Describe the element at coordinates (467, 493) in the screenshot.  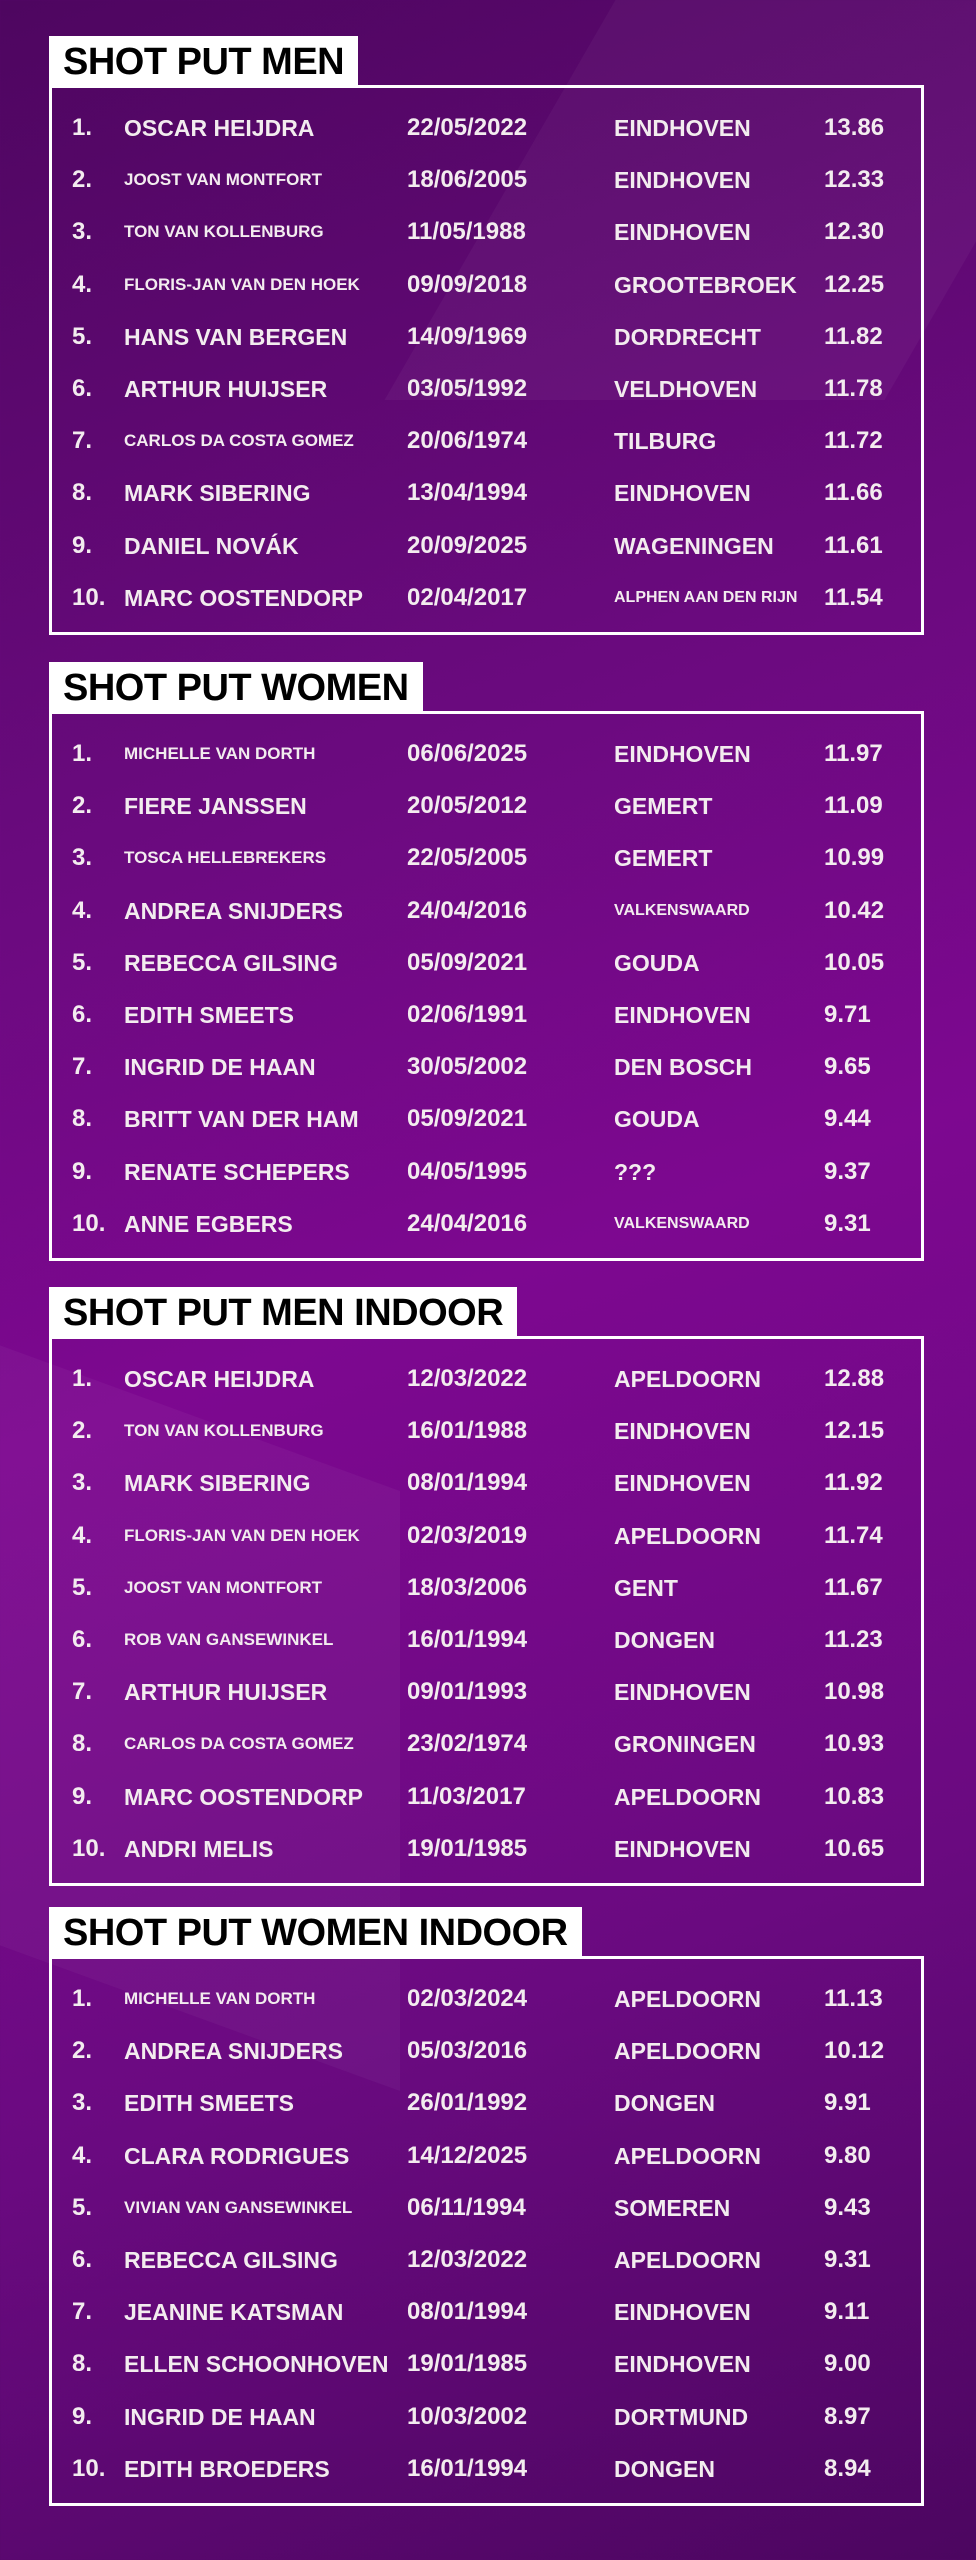
I see `date: 13/04/1994` at that location.